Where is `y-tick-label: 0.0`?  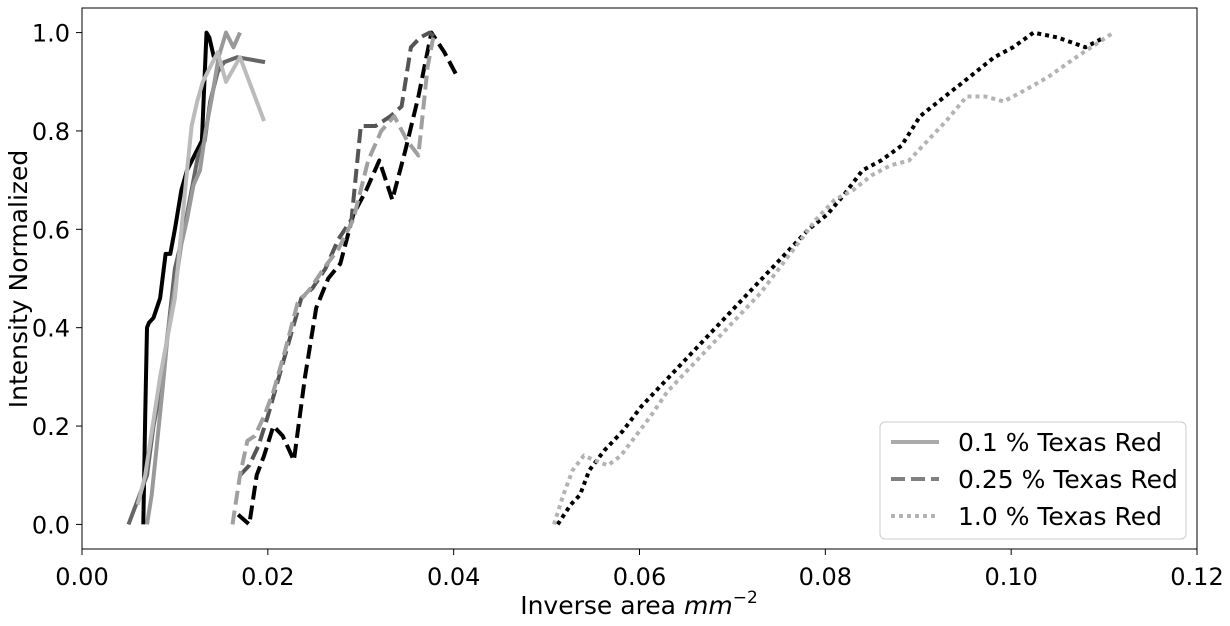 y-tick-label: 0.0 is located at coordinates (51, 525).